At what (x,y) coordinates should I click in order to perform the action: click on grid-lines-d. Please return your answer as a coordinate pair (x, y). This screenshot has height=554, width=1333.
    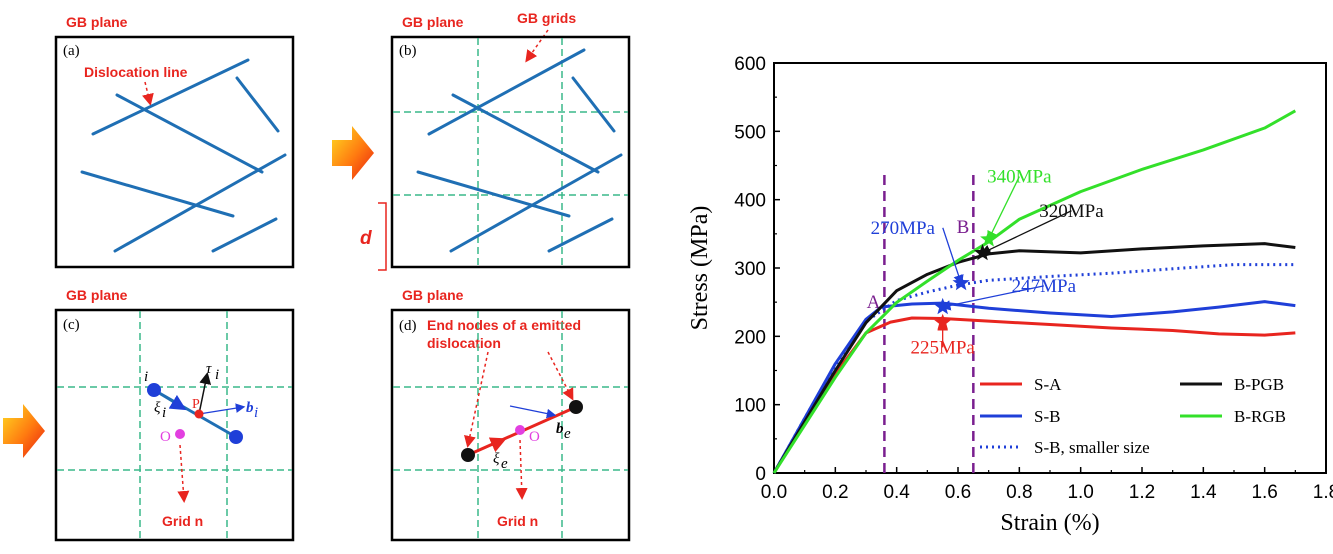
    Looking at the image, I should click on (510, 425).